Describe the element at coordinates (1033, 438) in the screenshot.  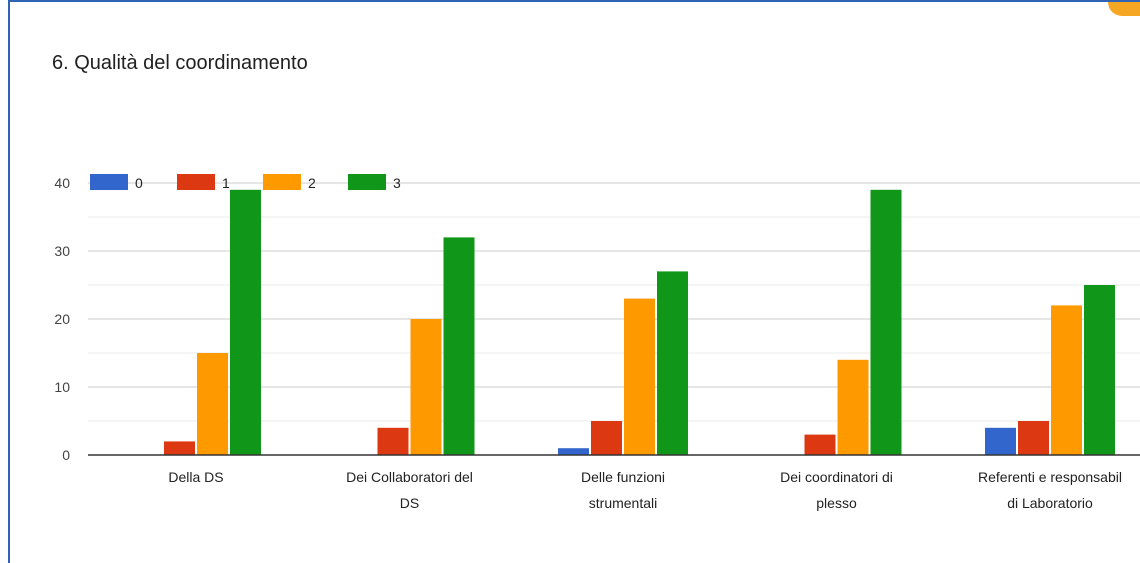
I see `bar-1-cat4` at that location.